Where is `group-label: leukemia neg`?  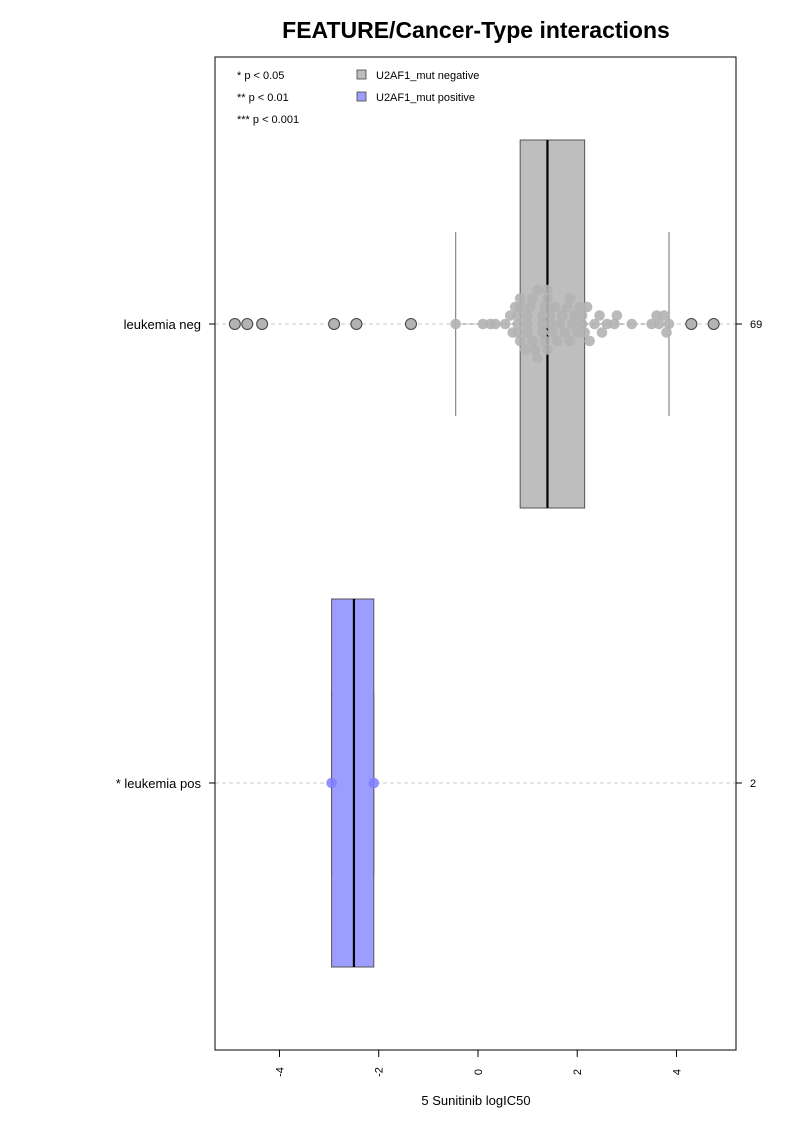 group-label: leukemia neg is located at coordinates (162, 324).